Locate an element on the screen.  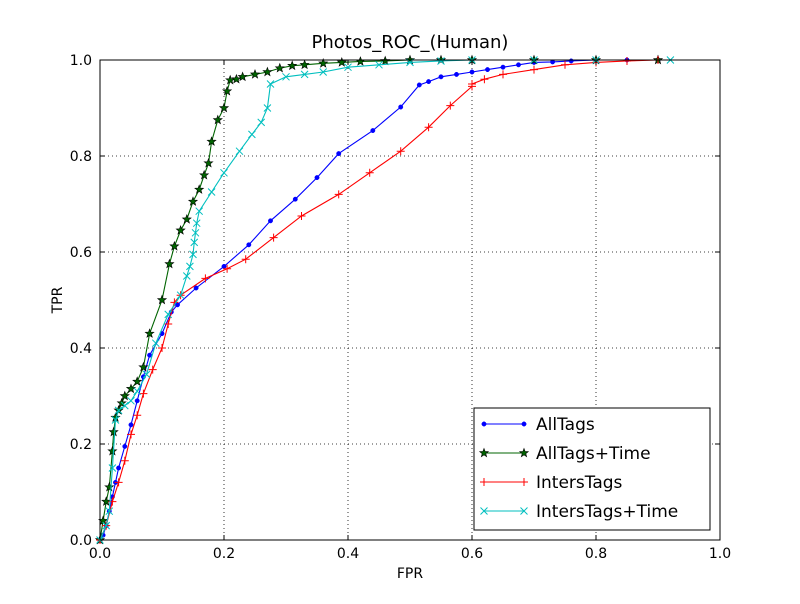
legend-item-alltags: AllTags is located at coordinates (538, 425).